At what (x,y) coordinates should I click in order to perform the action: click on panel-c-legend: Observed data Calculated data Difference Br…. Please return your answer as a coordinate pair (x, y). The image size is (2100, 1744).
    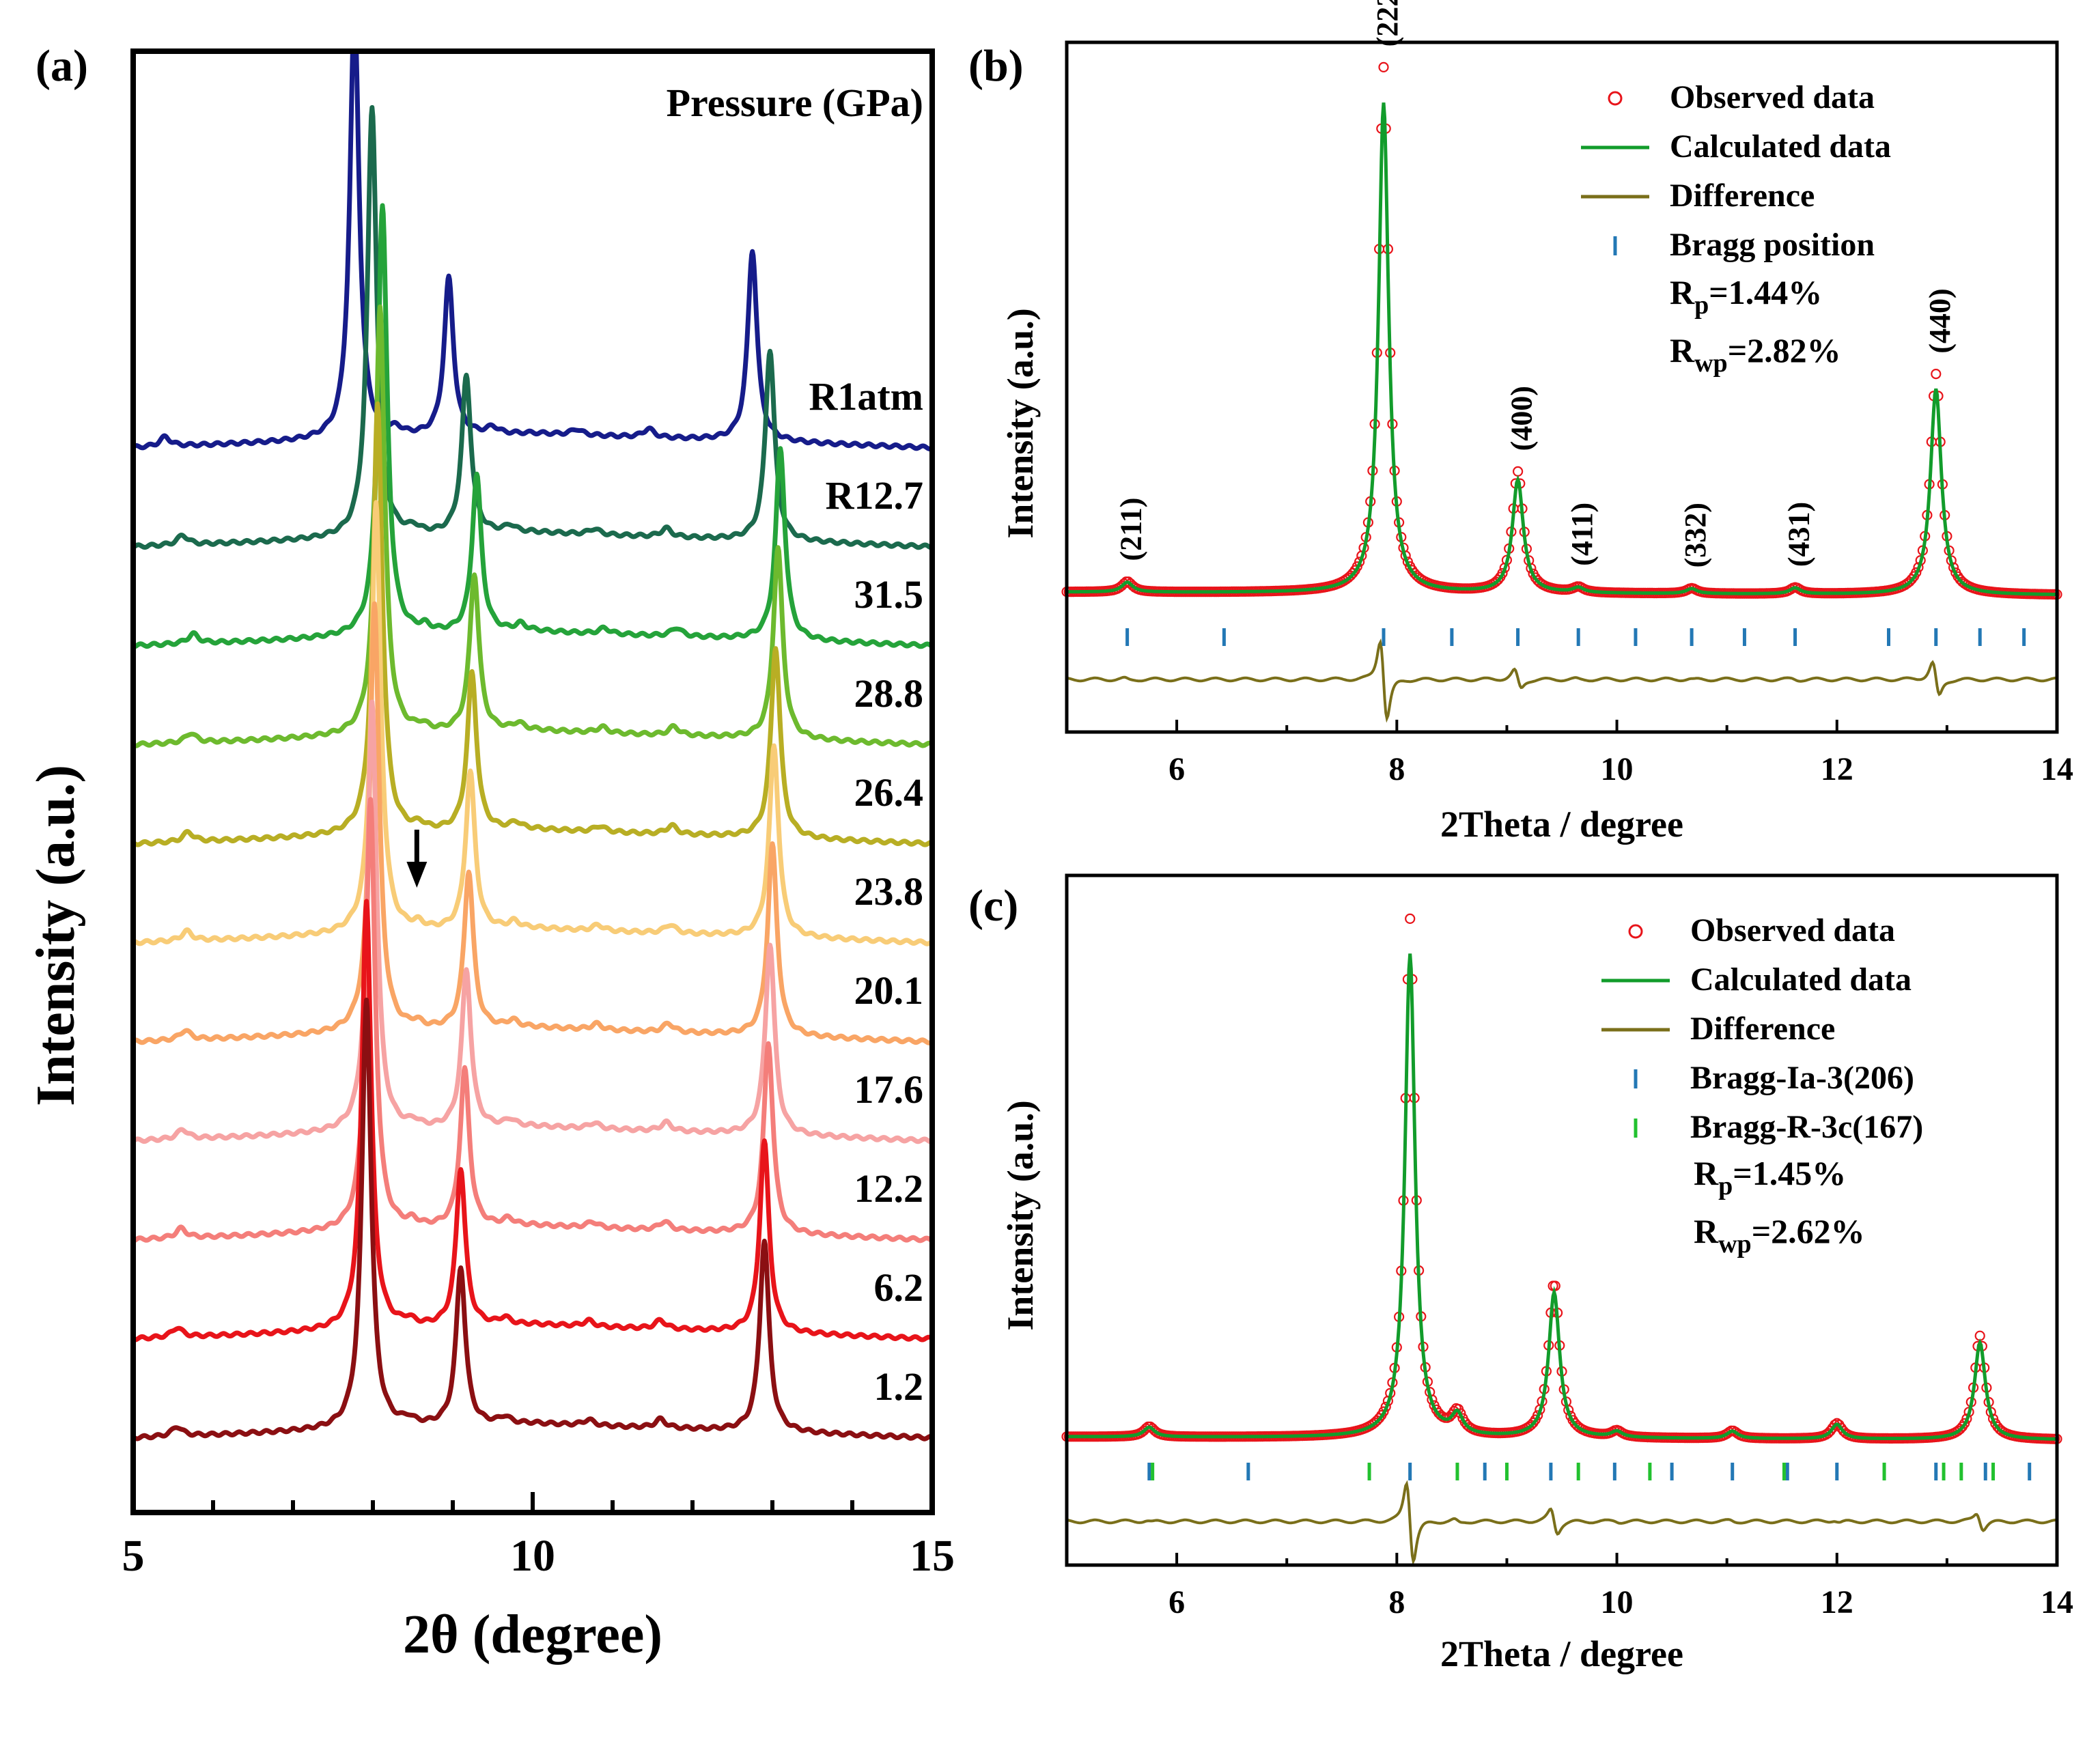
    Looking at the image, I should click on (1762, 1028).